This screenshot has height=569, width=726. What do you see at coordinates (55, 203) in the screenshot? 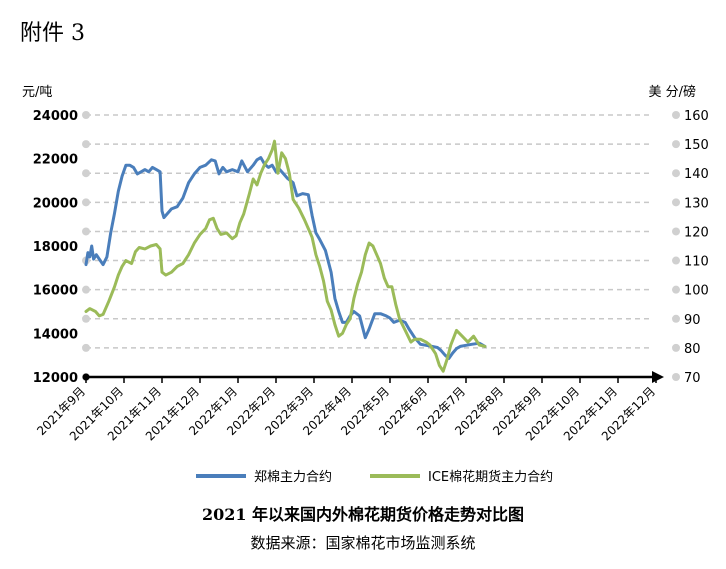
I see `left-tick-label: 20000` at bounding box center [55, 203].